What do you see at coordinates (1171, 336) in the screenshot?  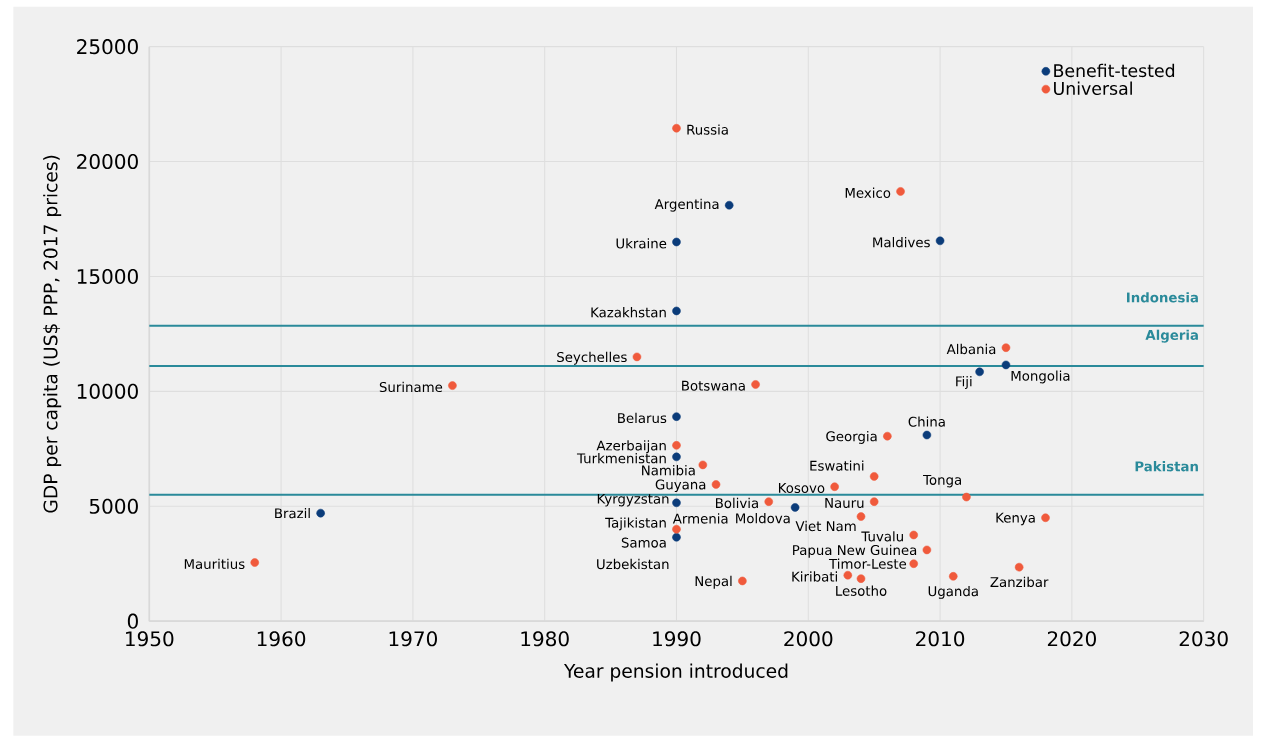 I see `ref-line-label: Algeria` at bounding box center [1171, 336].